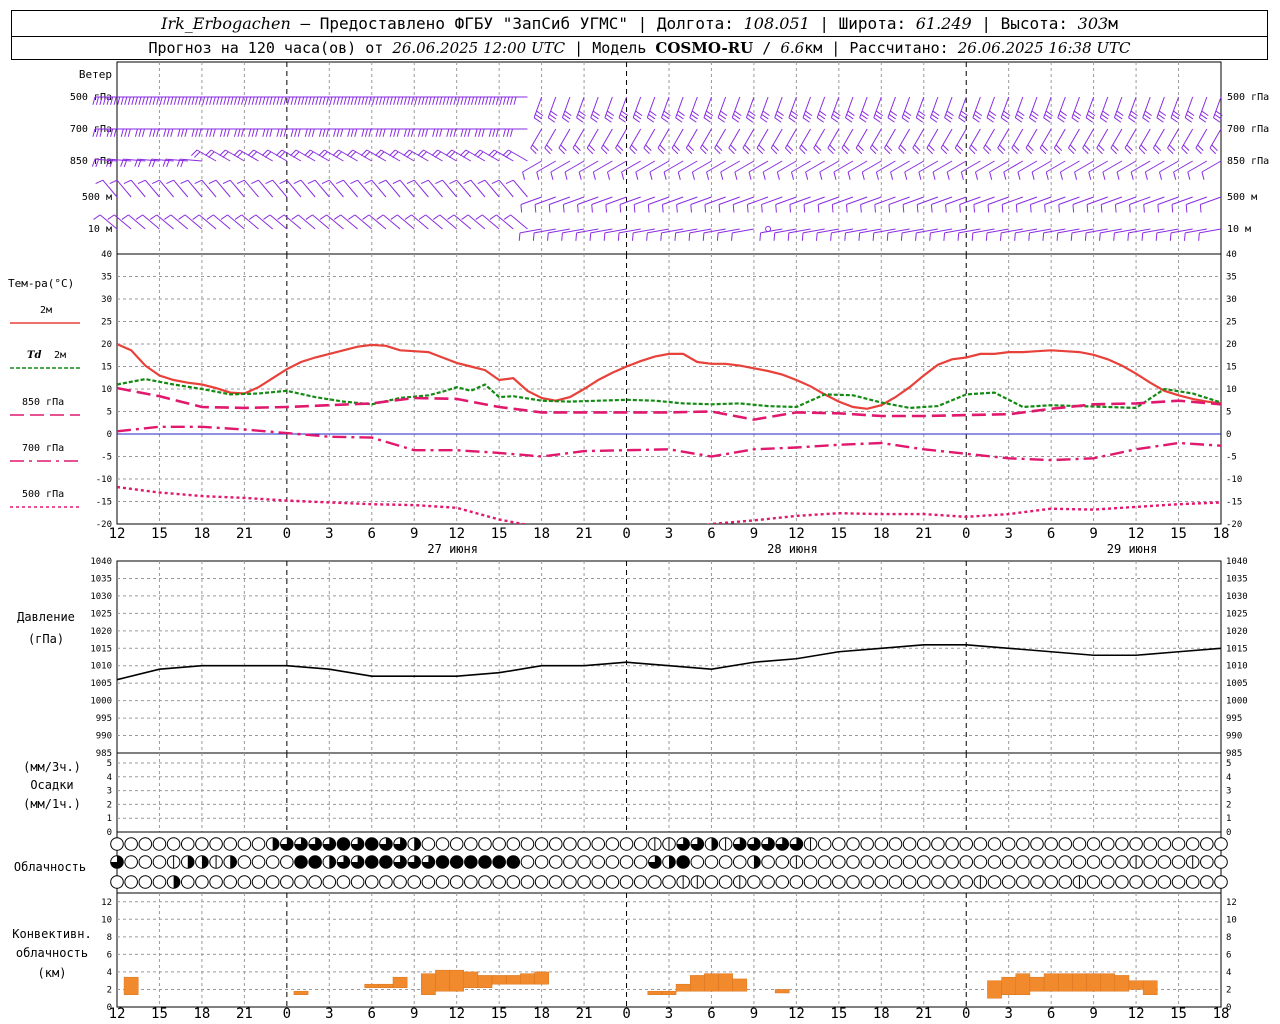  Describe the element at coordinates (1237, 667) in the screenshot. I see `pressure-ytick-right: 1010` at that location.